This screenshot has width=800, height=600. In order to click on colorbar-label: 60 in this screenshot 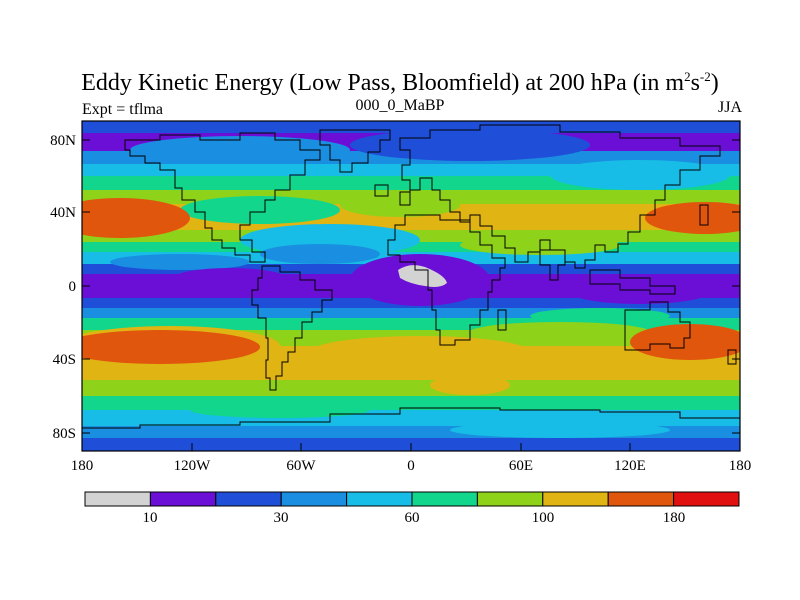, I will do `click(412, 518)`.